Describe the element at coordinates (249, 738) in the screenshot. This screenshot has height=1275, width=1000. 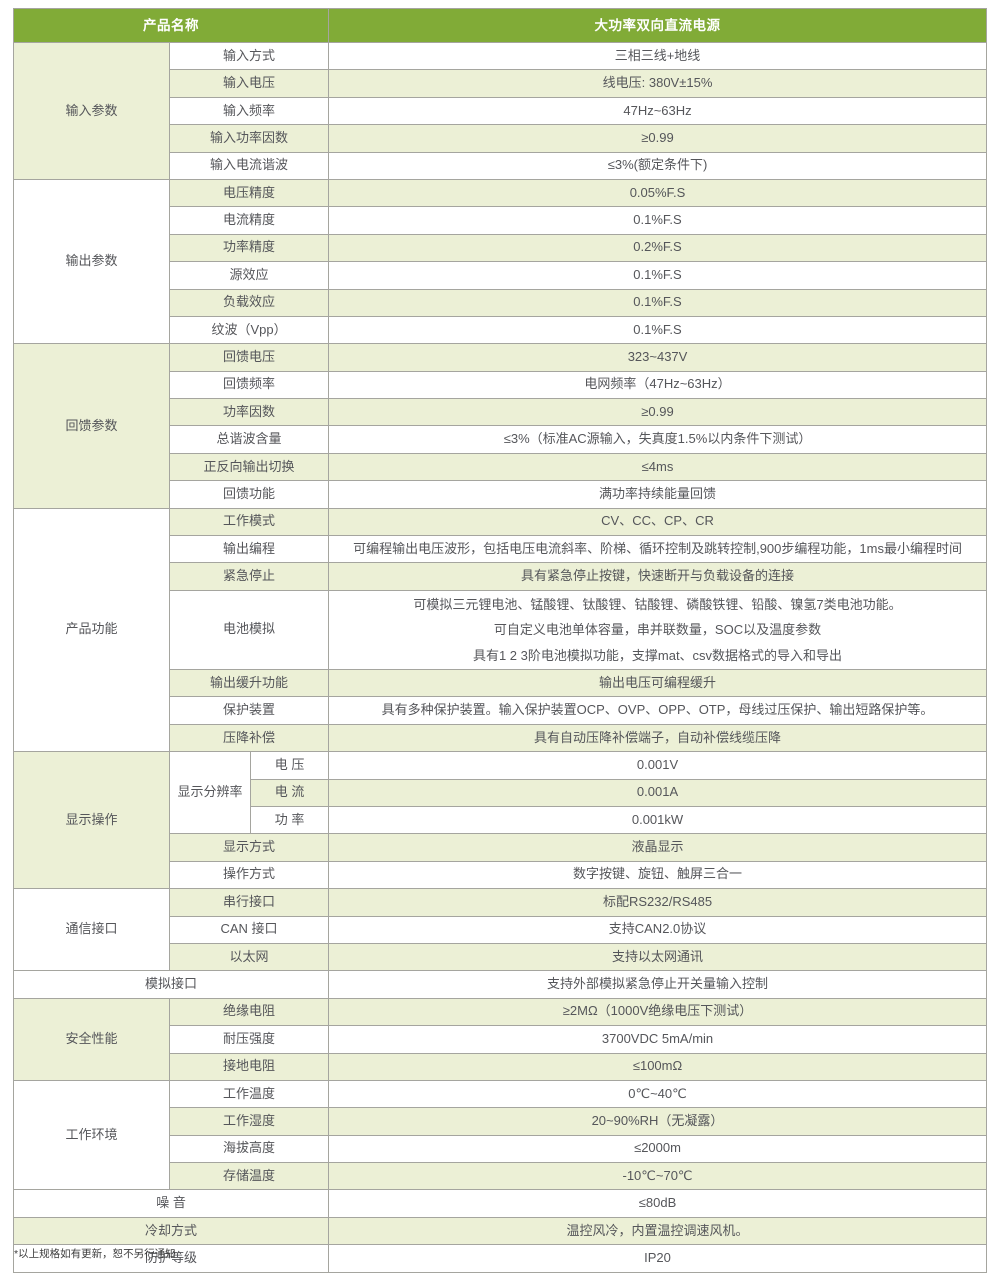
I see `spec-label: 压降补偿` at that location.